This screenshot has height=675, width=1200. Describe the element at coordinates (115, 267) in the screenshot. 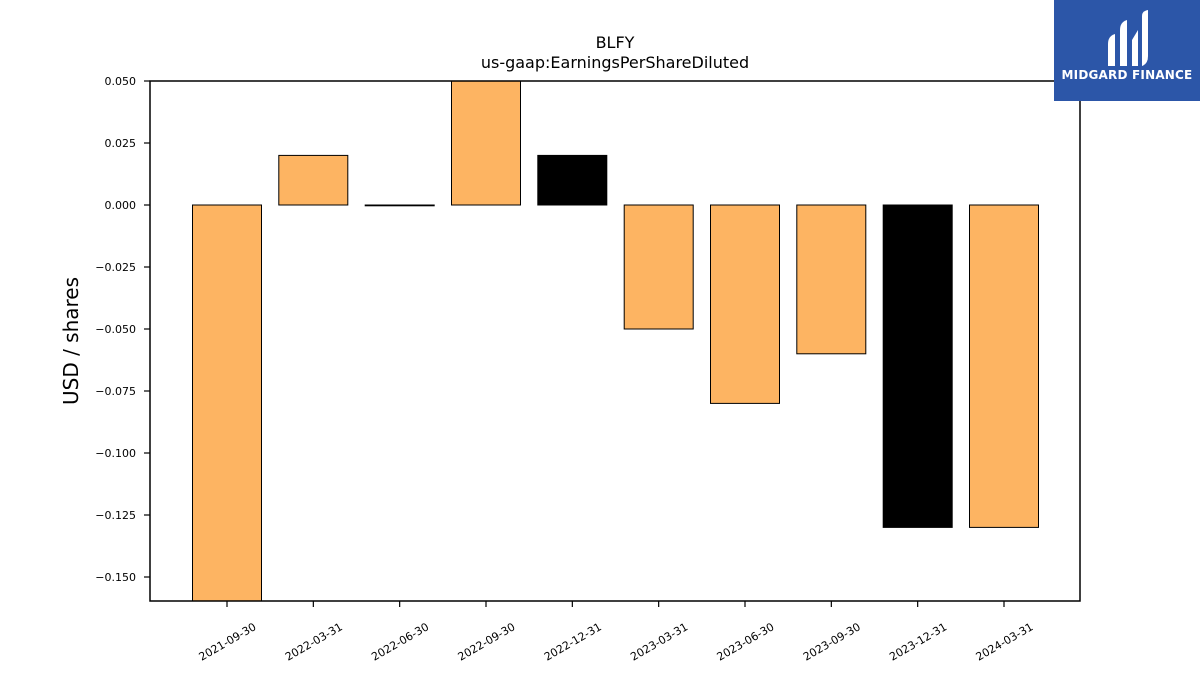

I see `y-tick-label: −0.025` at that location.